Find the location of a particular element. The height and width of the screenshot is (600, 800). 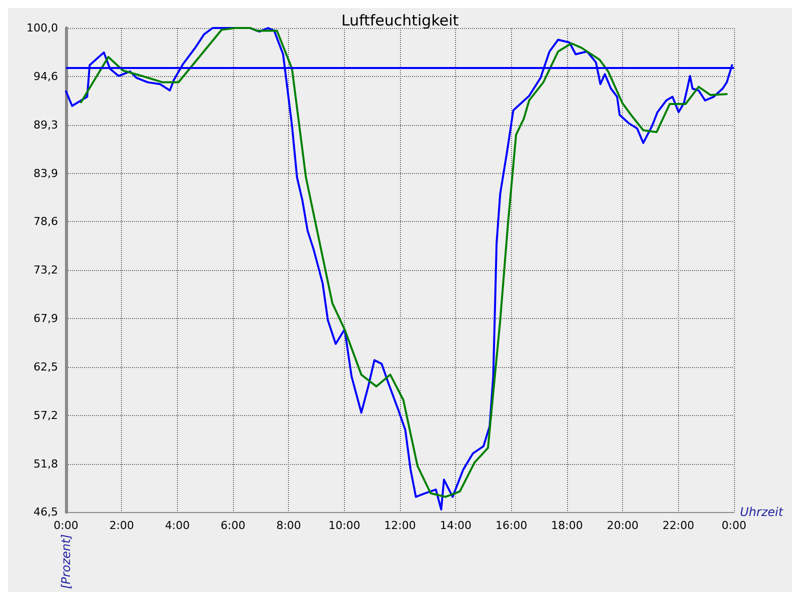

y-tick-label: 100,0 is located at coordinates (42, 28).